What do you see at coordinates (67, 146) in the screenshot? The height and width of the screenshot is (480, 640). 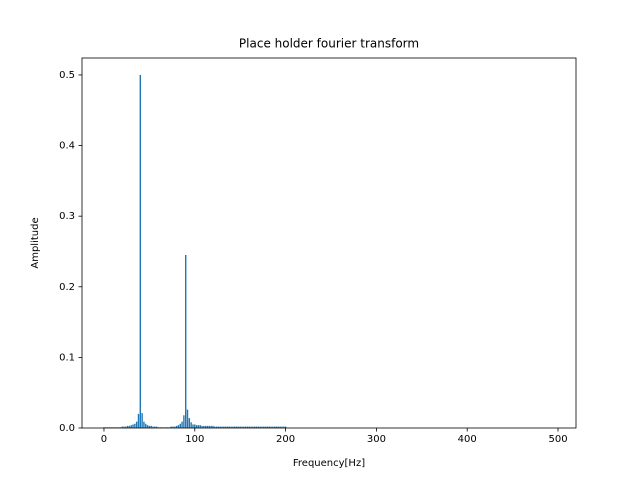 I see `y-tick-label: 0.4` at bounding box center [67, 146].